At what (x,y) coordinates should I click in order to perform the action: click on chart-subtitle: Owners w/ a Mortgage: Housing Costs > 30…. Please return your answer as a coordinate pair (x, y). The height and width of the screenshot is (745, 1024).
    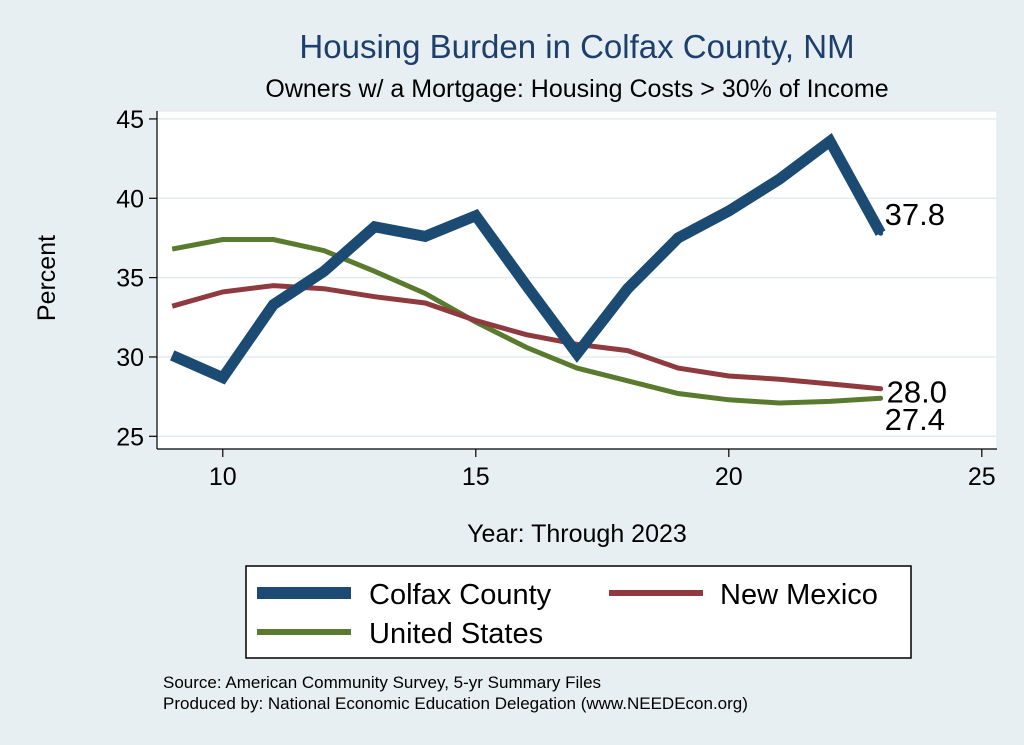
    Looking at the image, I should click on (576, 89).